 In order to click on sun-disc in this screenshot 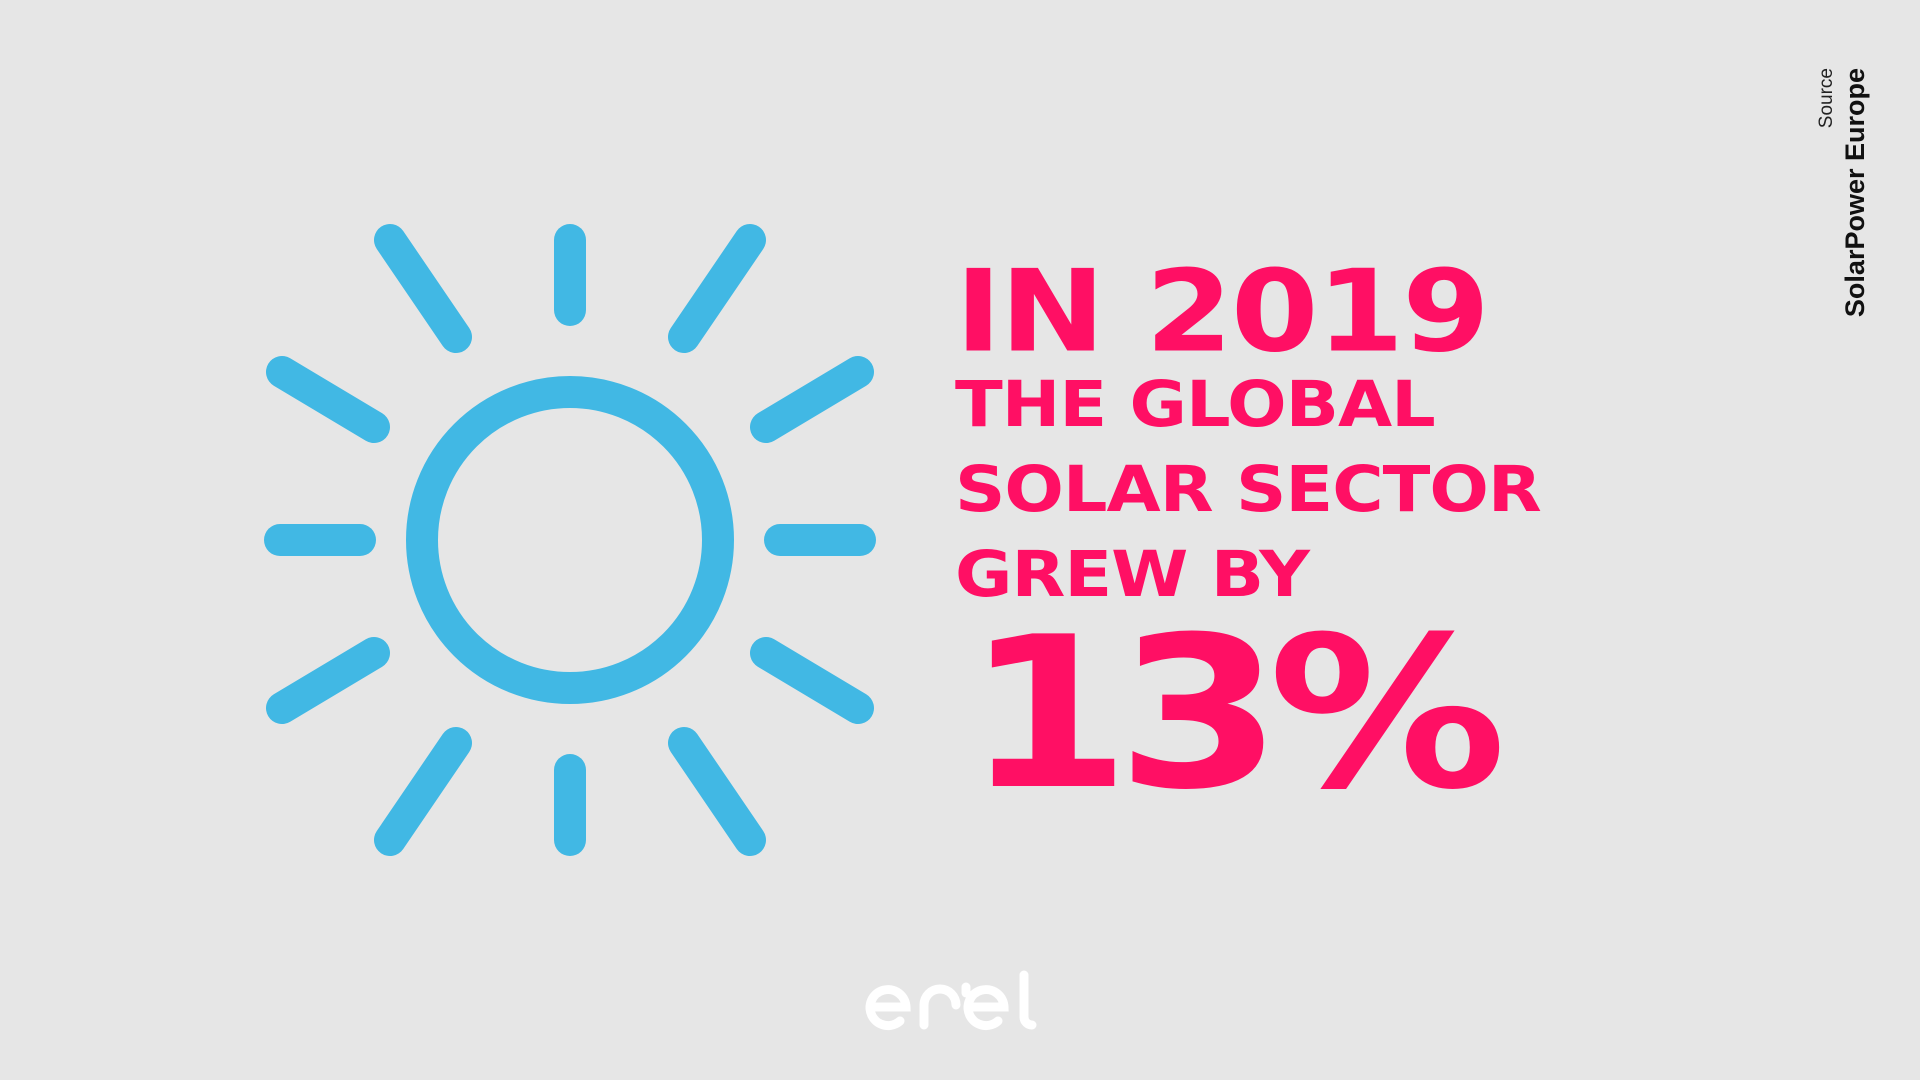, I will do `click(570, 540)`.